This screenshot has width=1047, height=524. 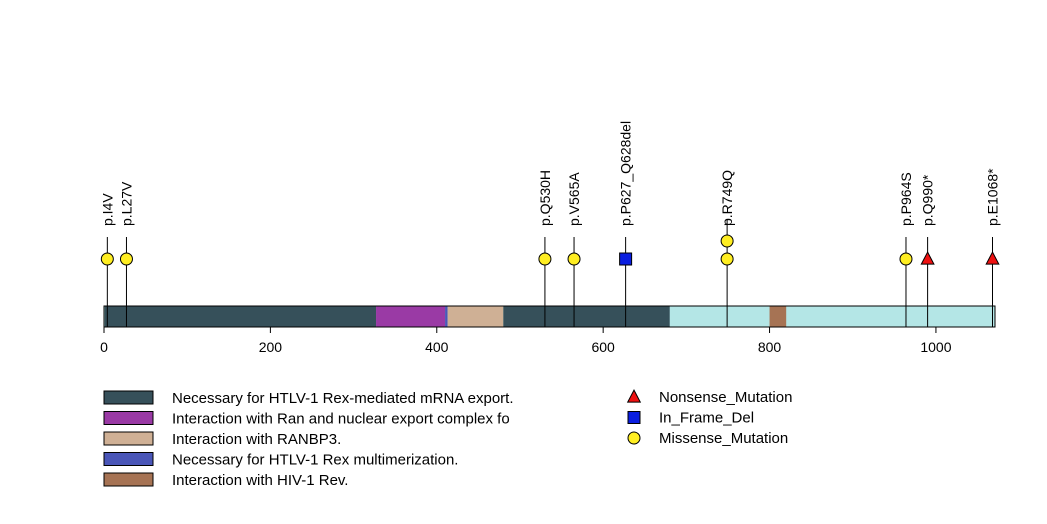 I want to click on mutation-label: p.P627_Q628del, so click(x=626, y=173).